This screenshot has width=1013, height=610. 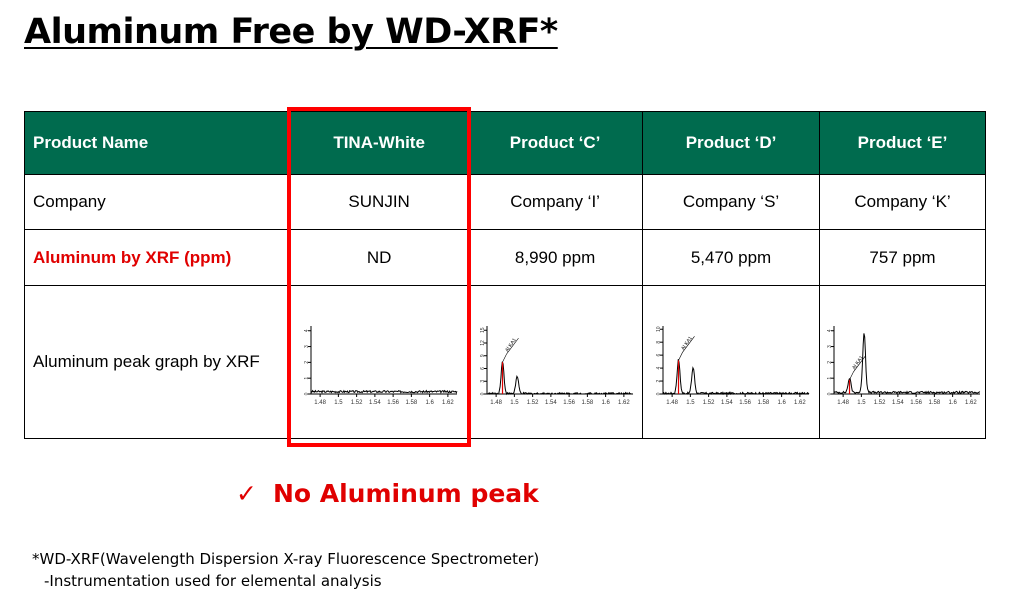 I want to click on graph-cell: 0 1 2 3 4 1.48 1.5 1.52 1.54 1.56 1.58 1.6 1.62, so click(x=379, y=362).